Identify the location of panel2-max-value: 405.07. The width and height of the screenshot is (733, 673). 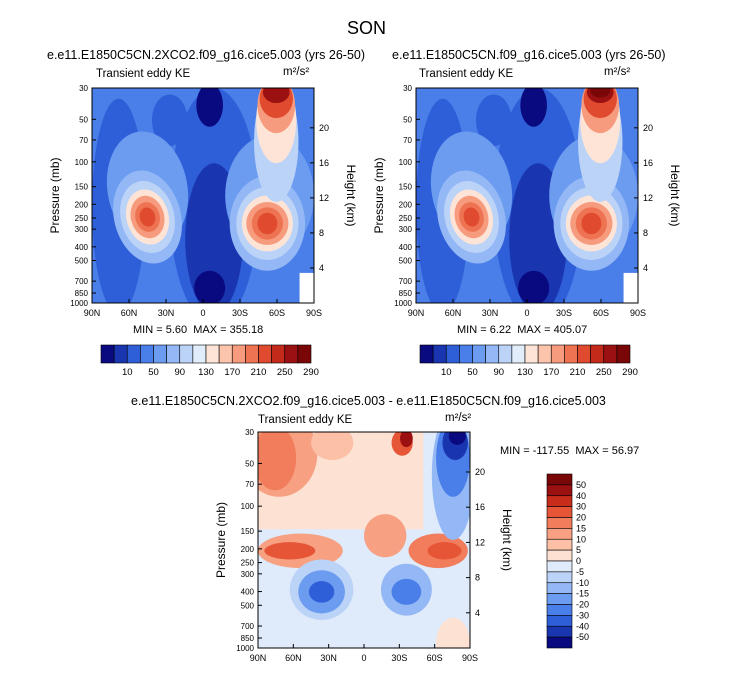
(570, 330).